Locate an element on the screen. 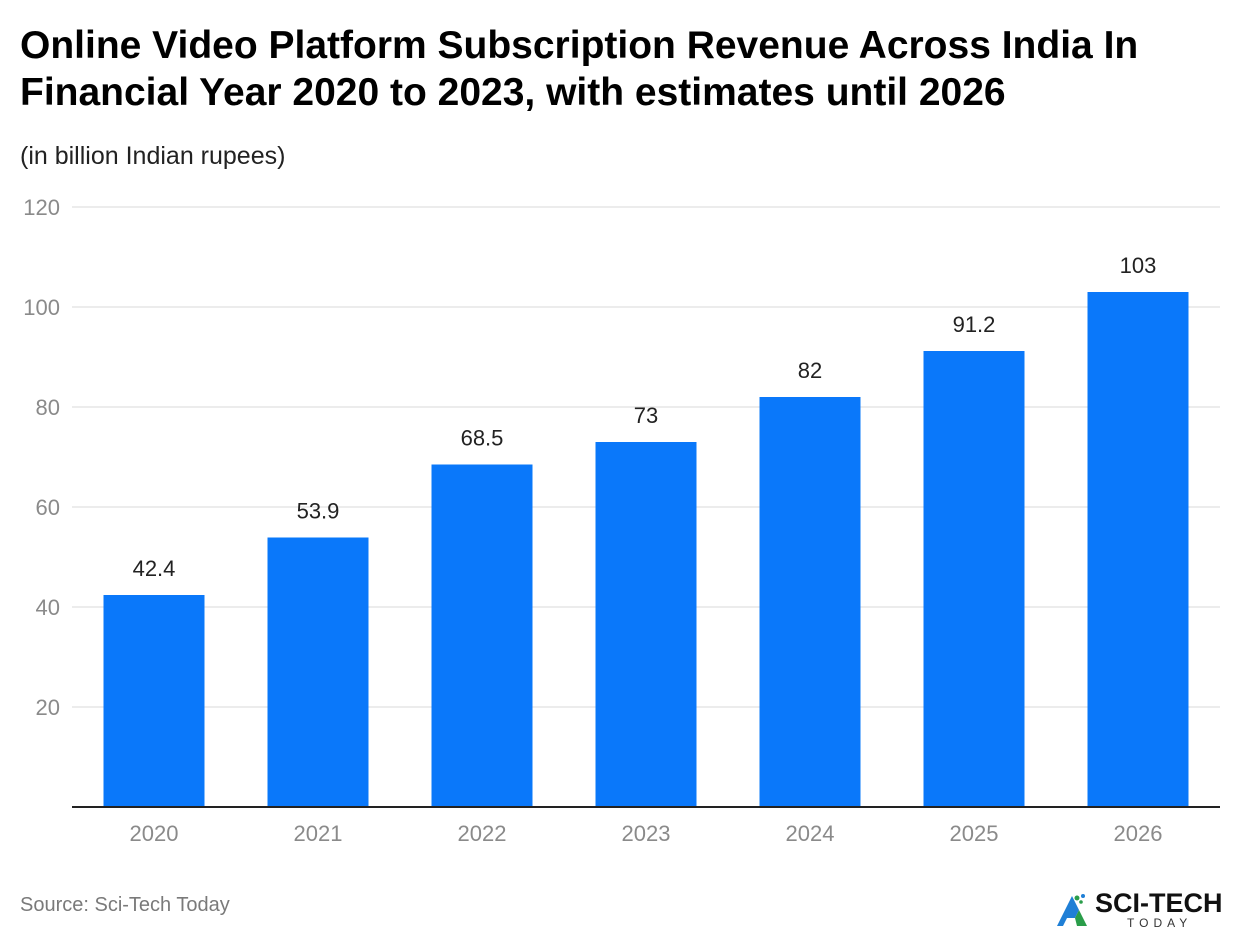 The height and width of the screenshot is (940, 1240). bar-value-label: 73 is located at coordinates (646, 415).